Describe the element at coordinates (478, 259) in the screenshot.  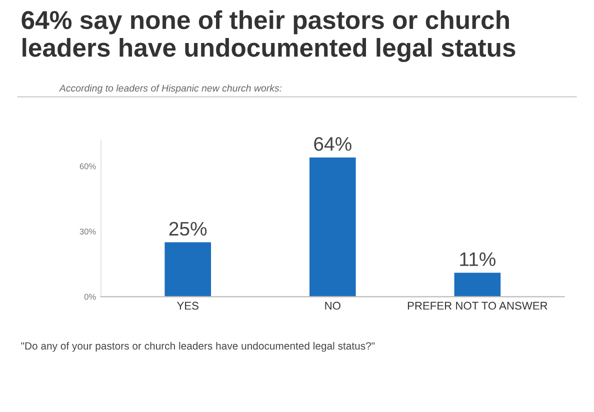
I see `data-label: 11%` at that location.